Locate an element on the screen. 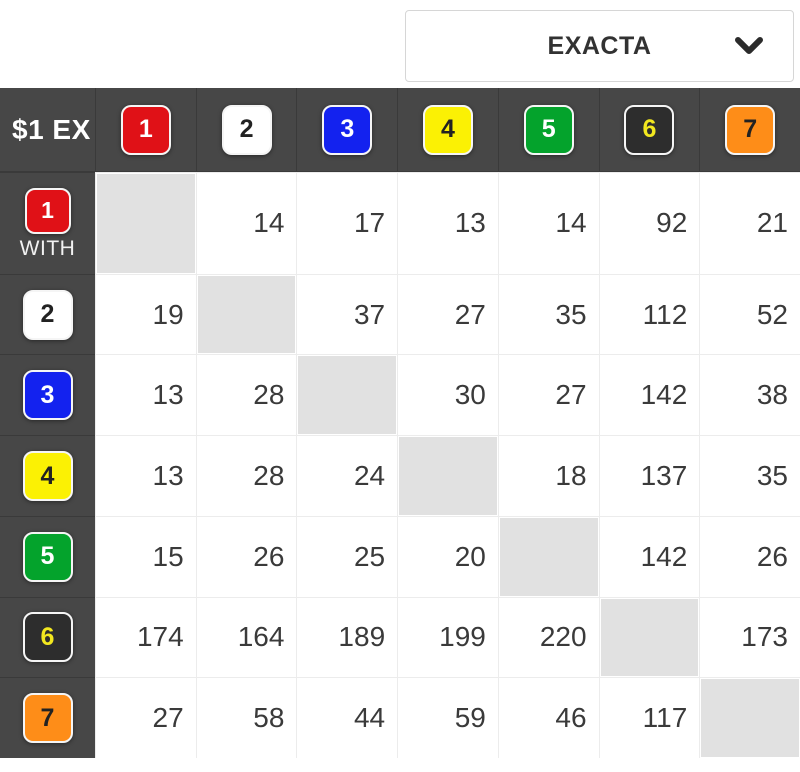 This screenshot has width=800, height=772. matrix-row-2: 2 19 37 27 35 112 52 is located at coordinates (400, 314).